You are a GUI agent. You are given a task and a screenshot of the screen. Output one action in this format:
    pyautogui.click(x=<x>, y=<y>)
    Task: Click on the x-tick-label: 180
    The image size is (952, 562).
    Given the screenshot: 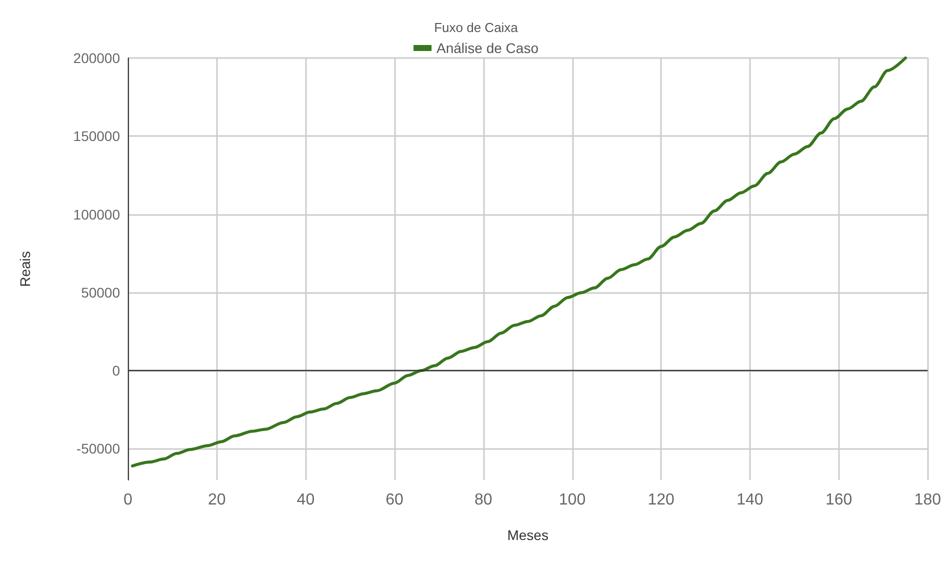 What is the action you would take?
    pyautogui.click(x=928, y=500)
    